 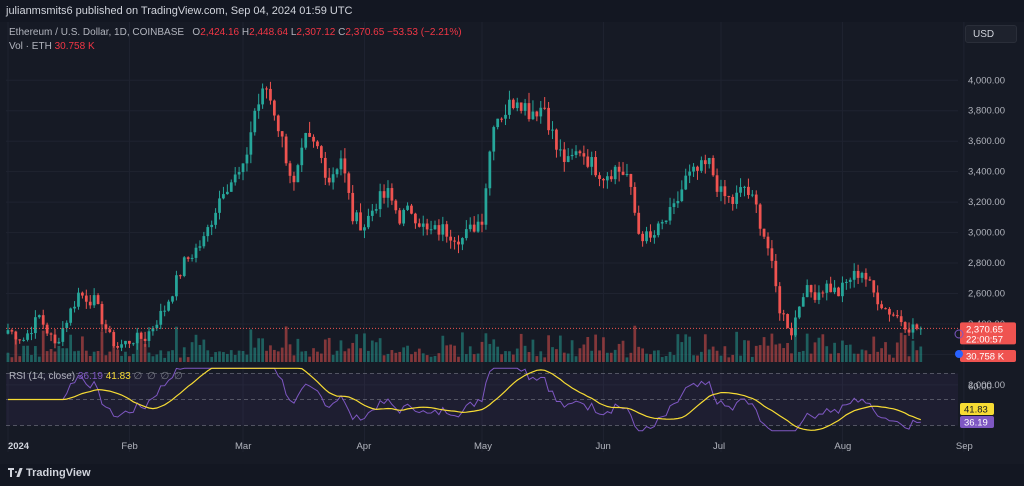 I want to click on low-value: 2,307.12, so click(x=316, y=32).